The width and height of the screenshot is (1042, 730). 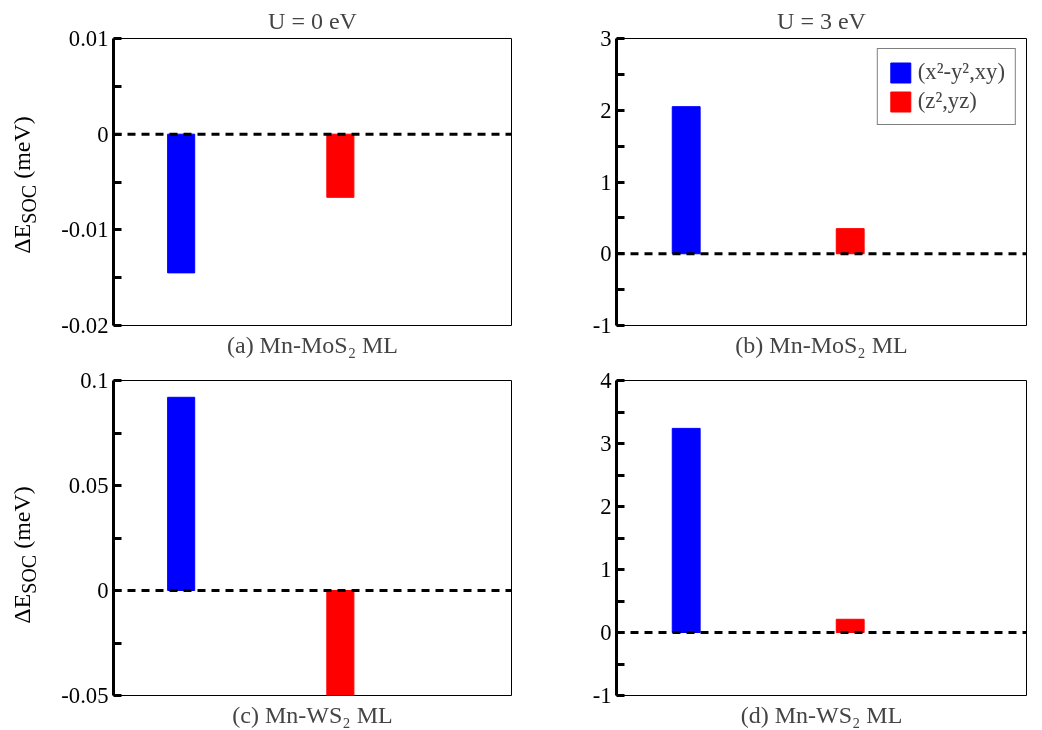 What do you see at coordinates (312, 714) in the screenshot?
I see `x-axis-title: (c) Mn-WS₂ ML` at bounding box center [312, 714].